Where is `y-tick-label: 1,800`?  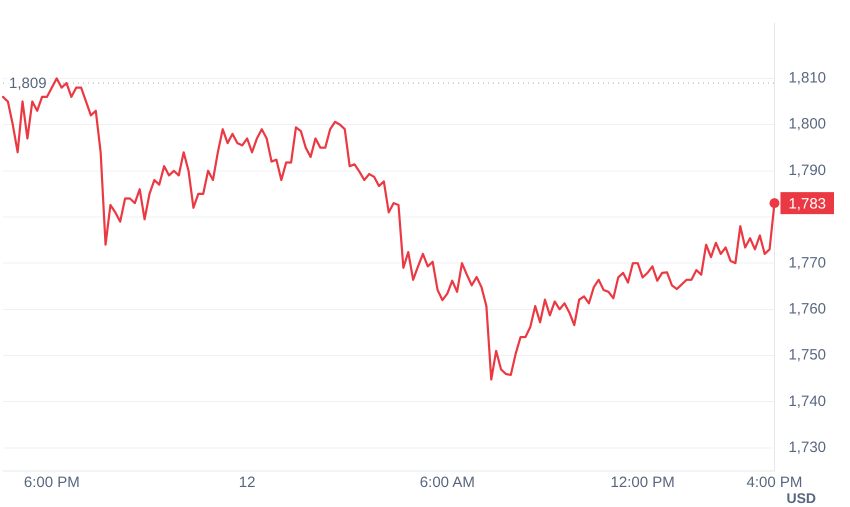
y-tick-label: 1,800 is located at coordinates (807, 124).